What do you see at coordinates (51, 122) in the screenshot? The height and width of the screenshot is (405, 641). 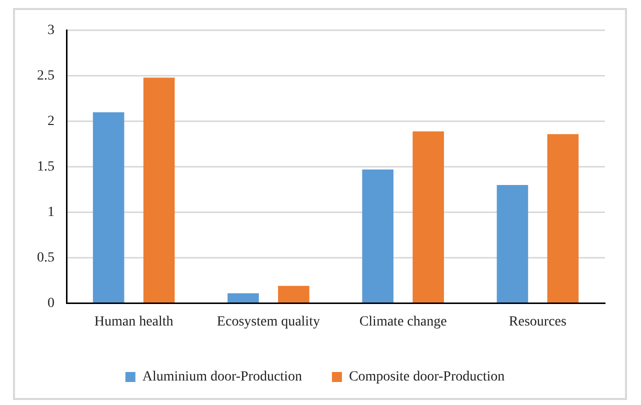 I see `y-tick-label: 2` at bounding box center [51, 122].